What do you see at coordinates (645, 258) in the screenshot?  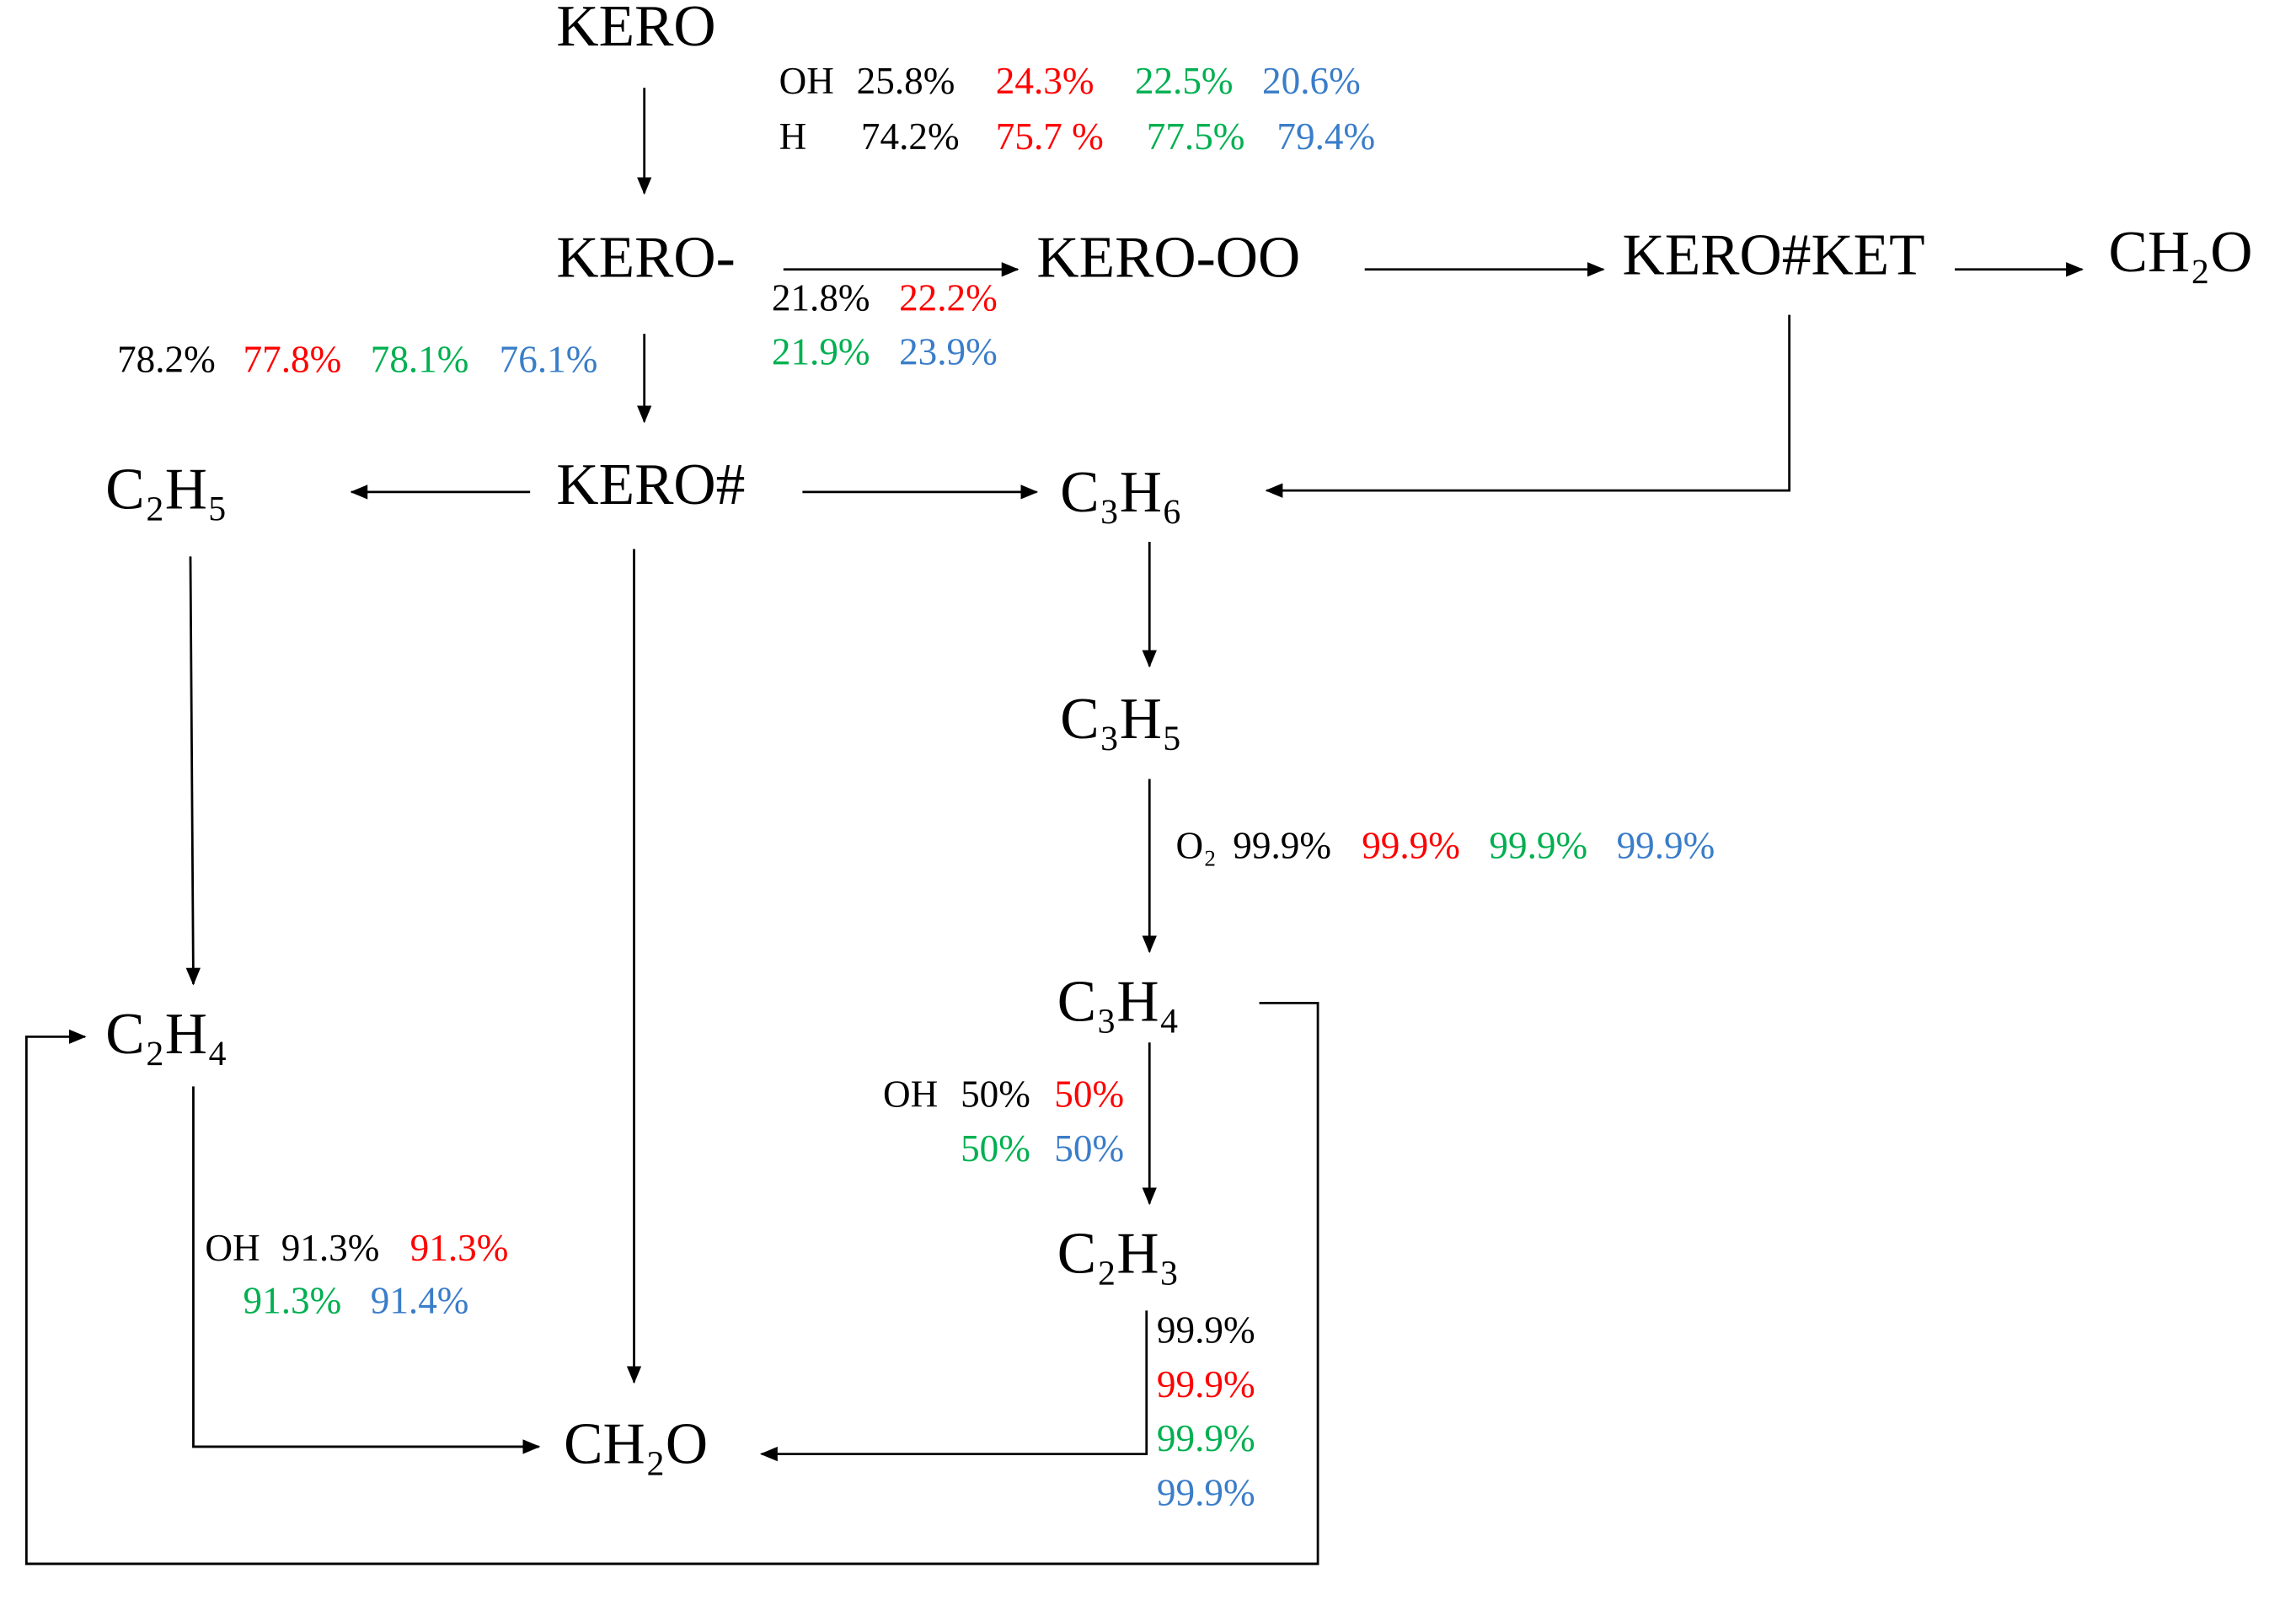 I see `node-label: KERO-` at bounding box center [645, 258].